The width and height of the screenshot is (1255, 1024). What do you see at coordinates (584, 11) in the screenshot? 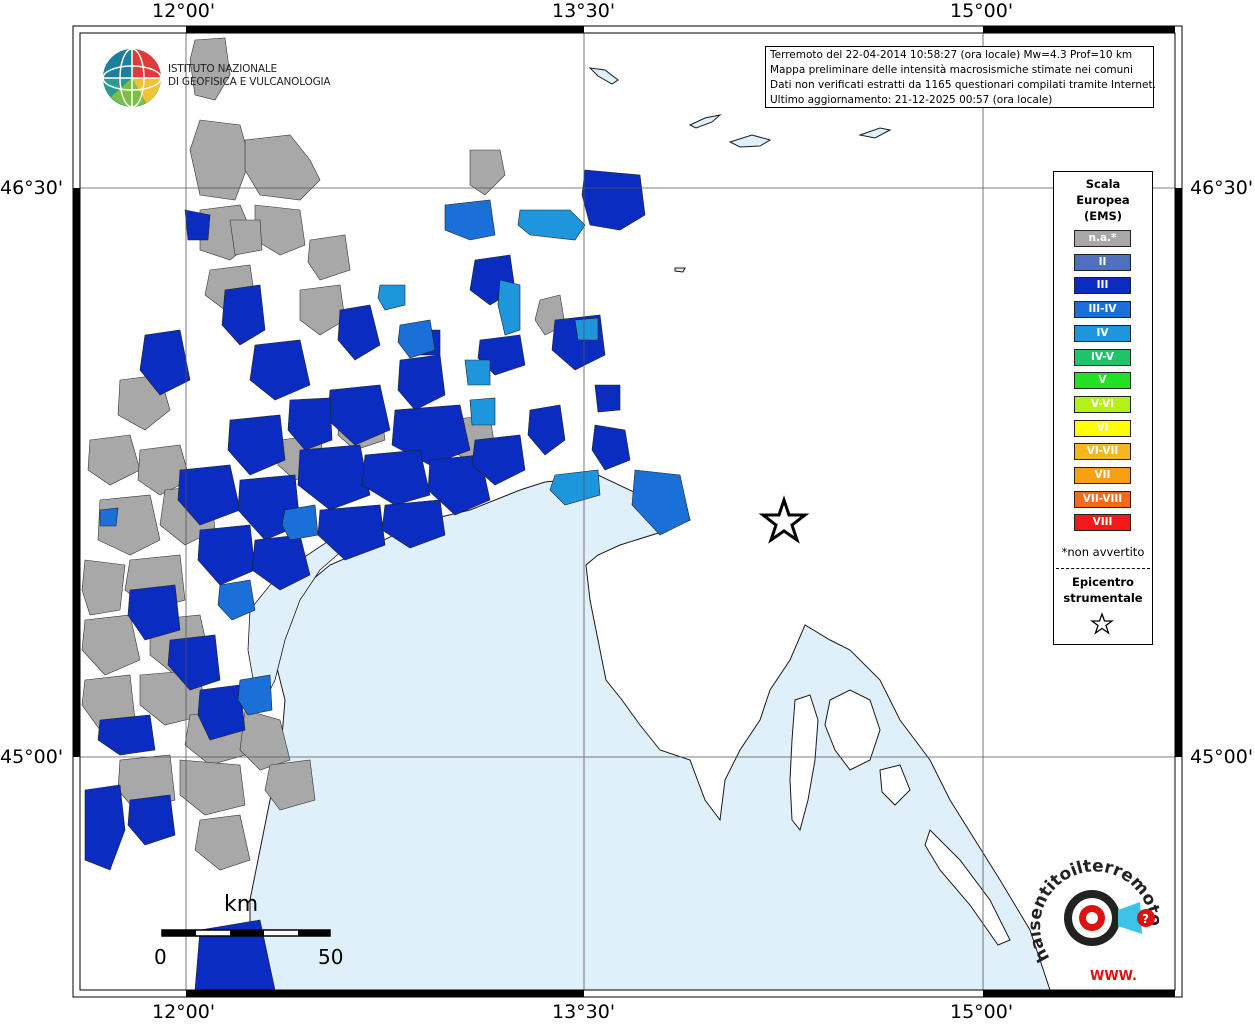
I see `top-axis-label-13-30: 13°30'` at bounding box center [584, 11].